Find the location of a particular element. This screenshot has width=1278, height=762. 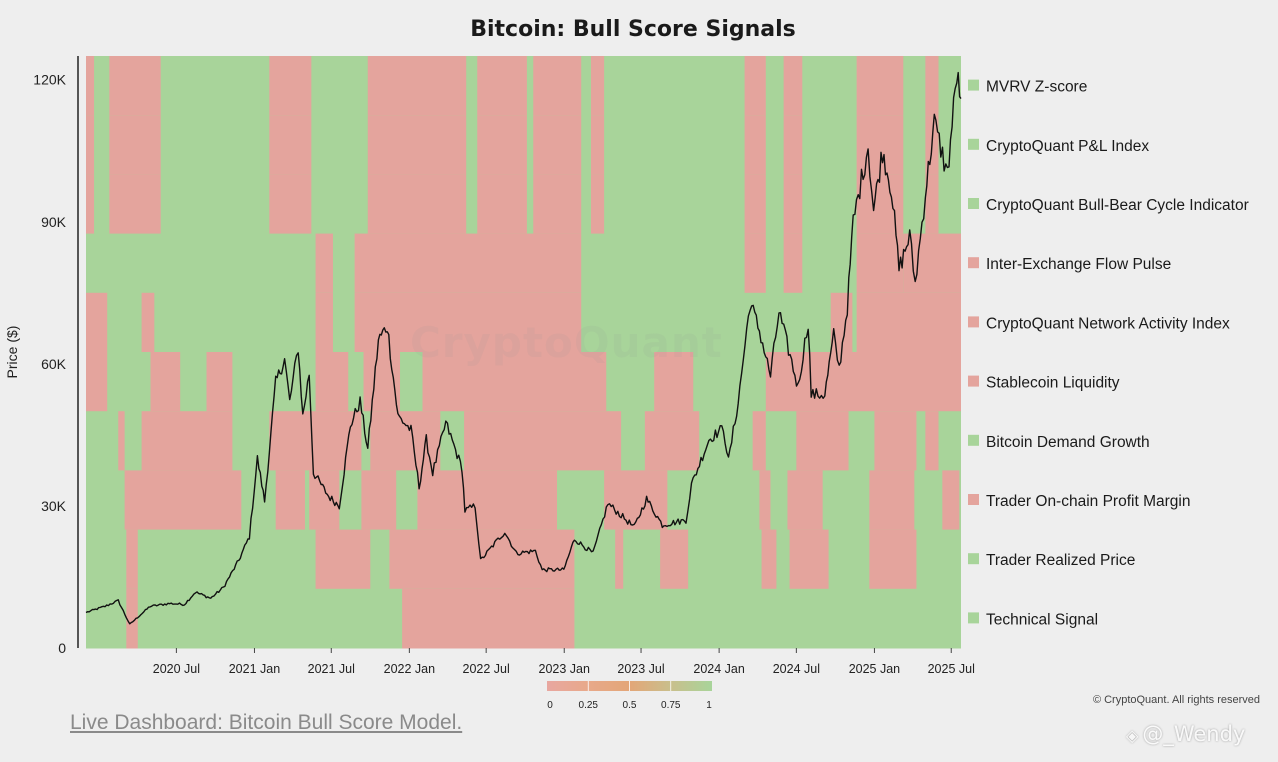

colorbar-tick-label: 0.25 is located at coordinates (589, 705).